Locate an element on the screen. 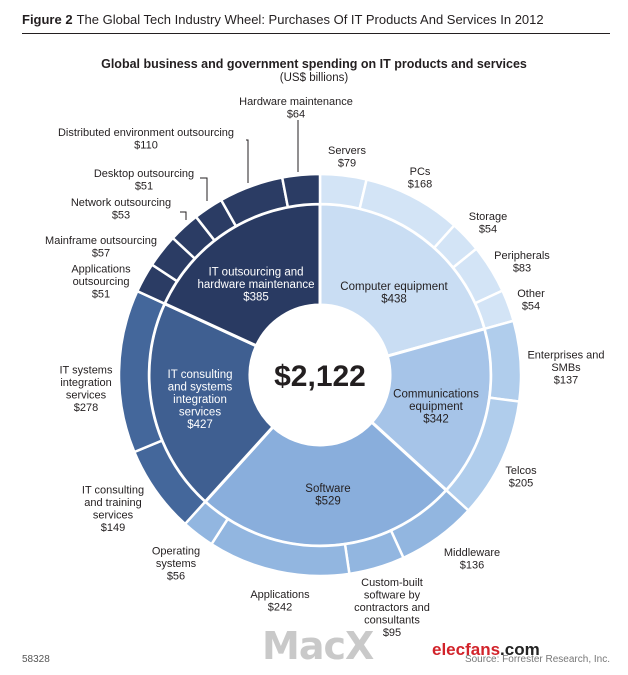 This screenshot has width=628, height=675. label-telcos: Telcos $205 is located at coordinates (521, 477).